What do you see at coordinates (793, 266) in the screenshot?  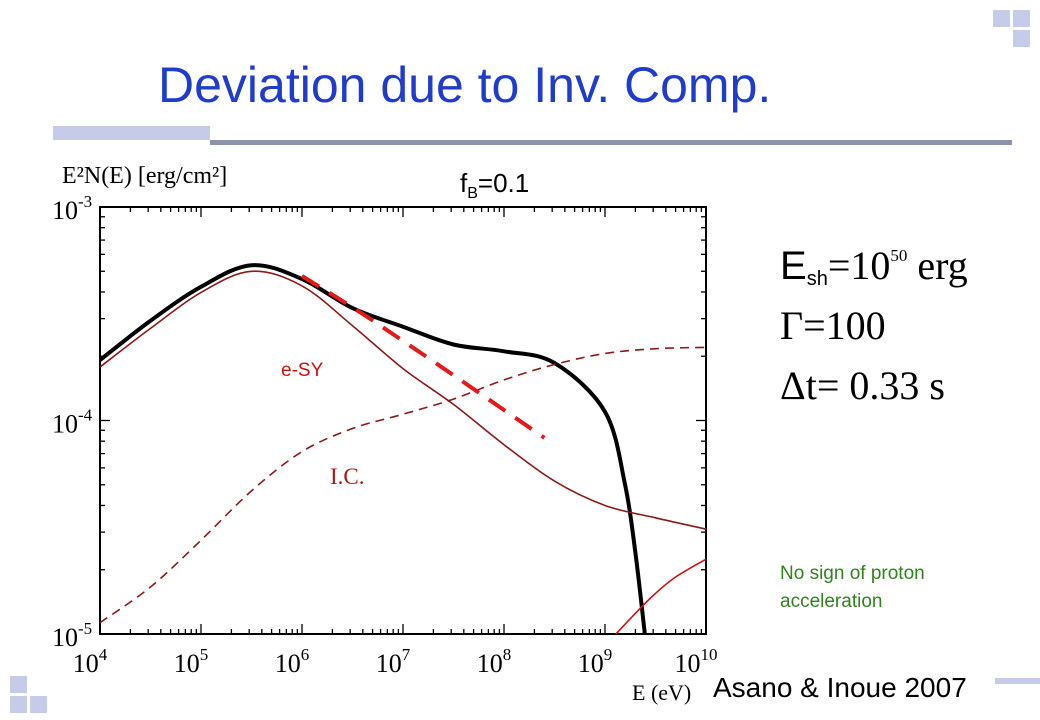 I see `eq1-symbol: E` at bounding box center [793, 266].